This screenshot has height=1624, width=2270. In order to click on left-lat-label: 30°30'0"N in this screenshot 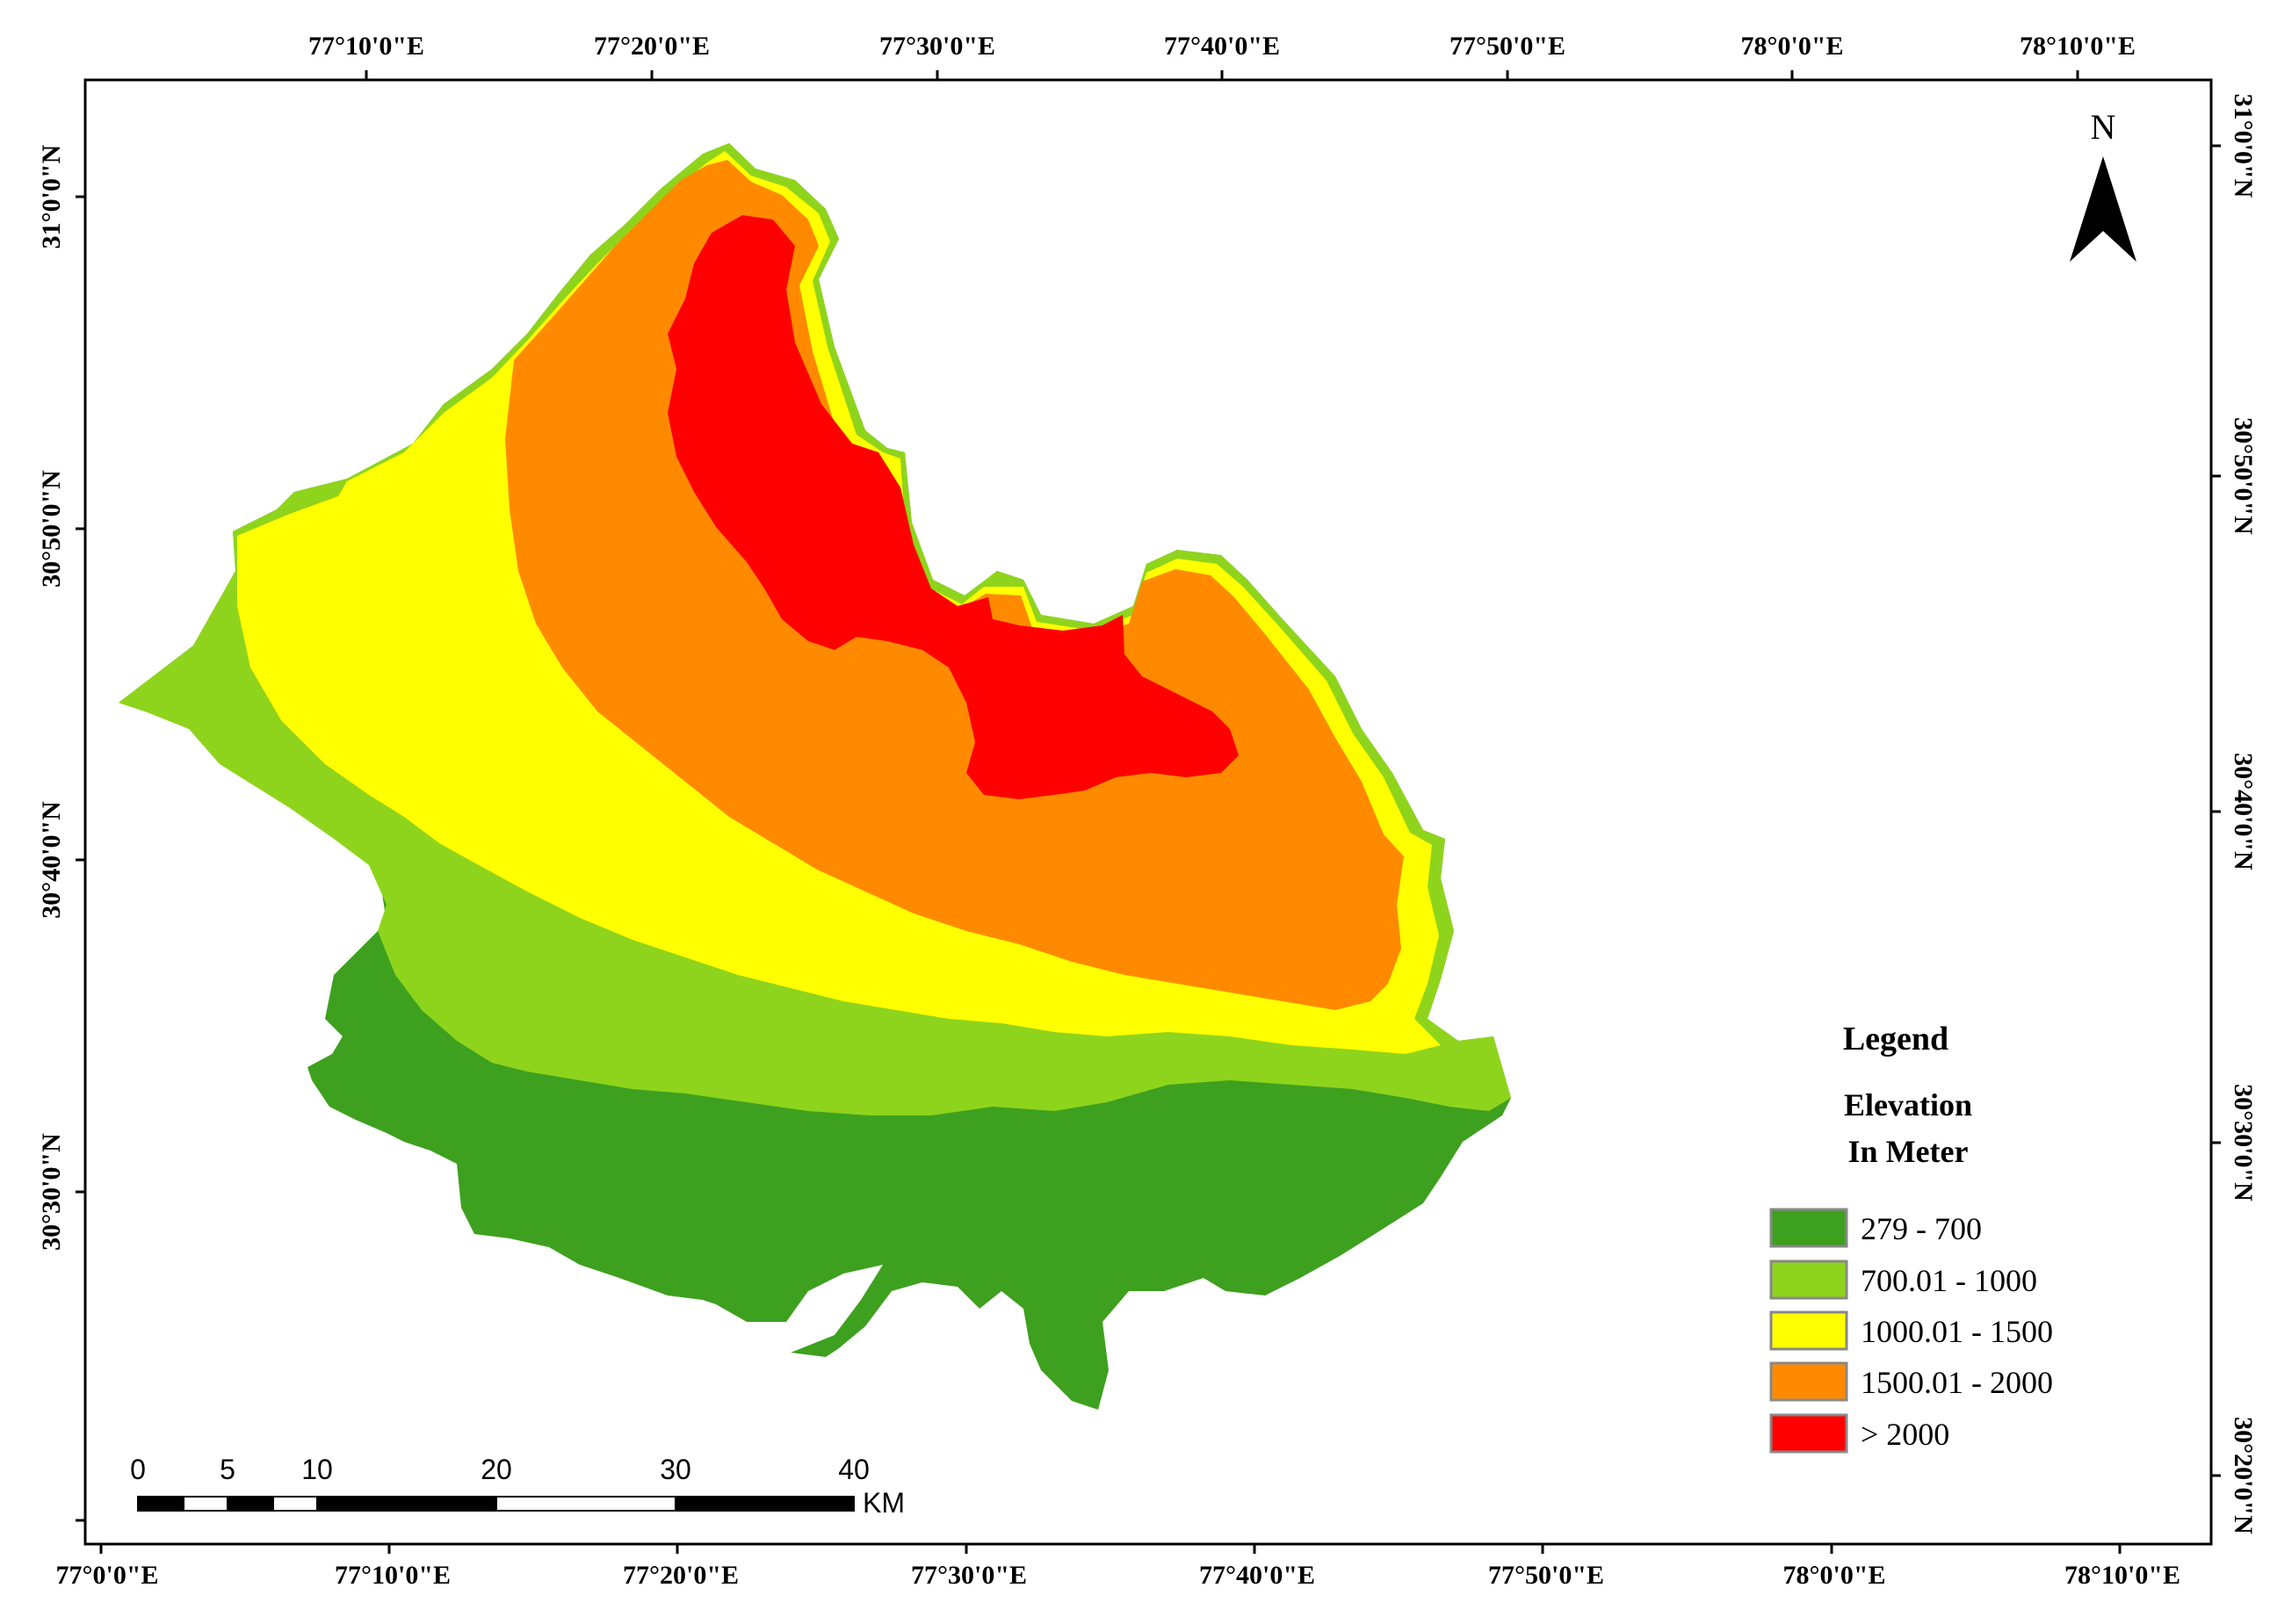, I will do `click(51, 1192)`.